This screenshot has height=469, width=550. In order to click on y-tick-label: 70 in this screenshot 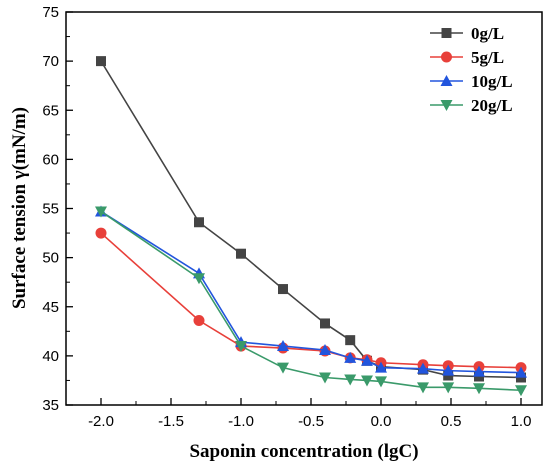, I will do `click(50, 61)`.